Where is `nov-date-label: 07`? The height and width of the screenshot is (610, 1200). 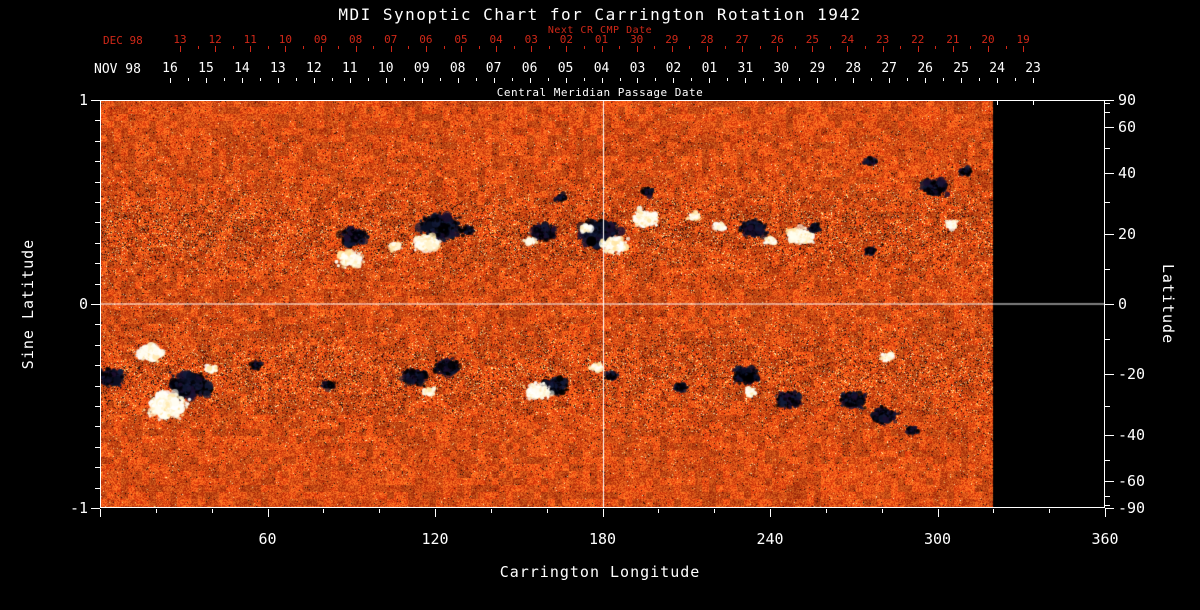 nov-date-label: 07 is located at coordinates (493, 68).